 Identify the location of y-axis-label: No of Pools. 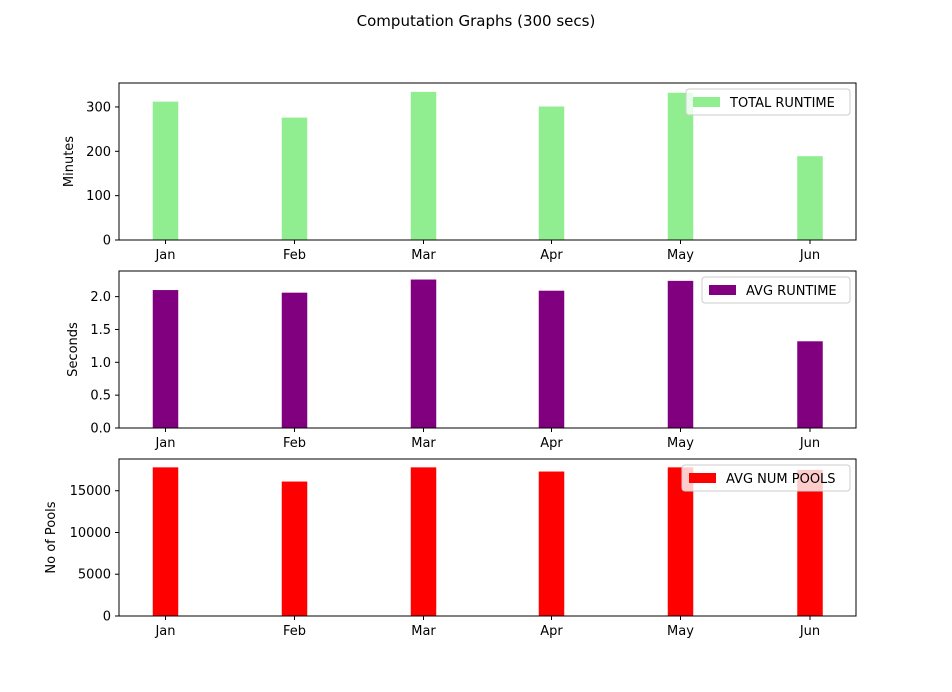
(51, 537).